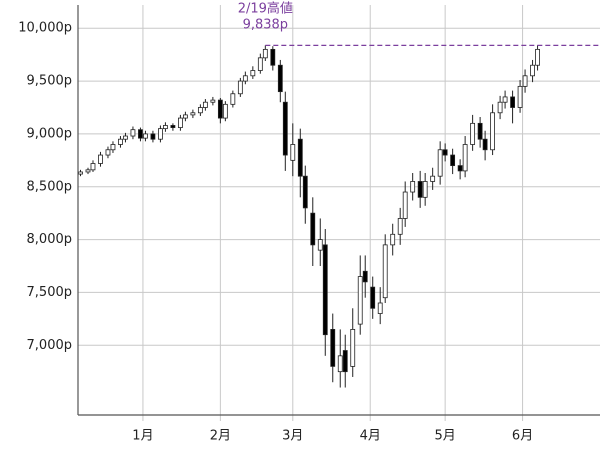 The height and width of the screenshot is (450, 600). Describe the element at coordinates (142, 436) in the screenshot. I see `x-tick-label: 1月` at that location.